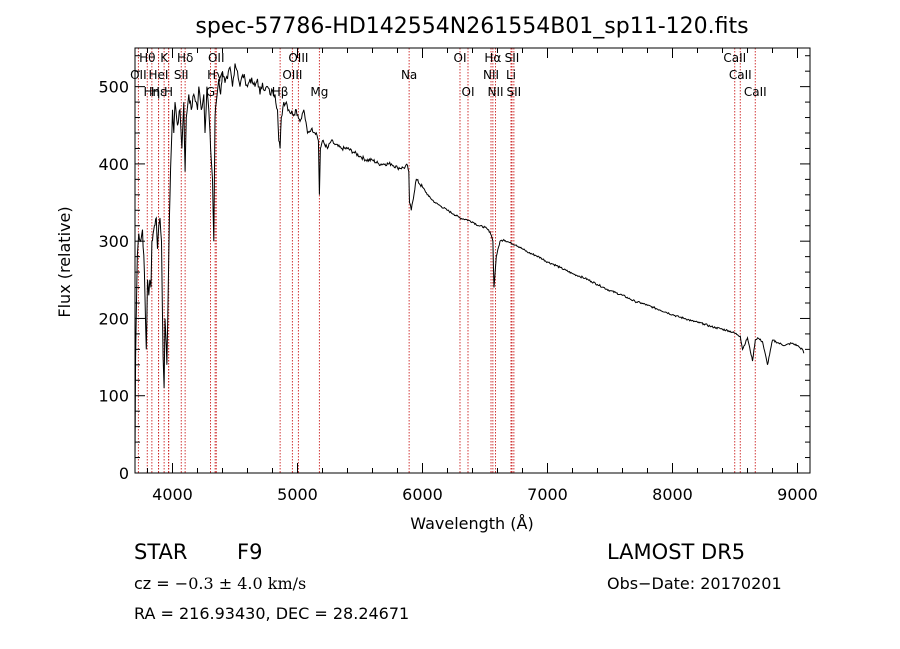  I want to click on redshift-line: cz = −0.3 ± 4.0 km/s, so click(220, 583).